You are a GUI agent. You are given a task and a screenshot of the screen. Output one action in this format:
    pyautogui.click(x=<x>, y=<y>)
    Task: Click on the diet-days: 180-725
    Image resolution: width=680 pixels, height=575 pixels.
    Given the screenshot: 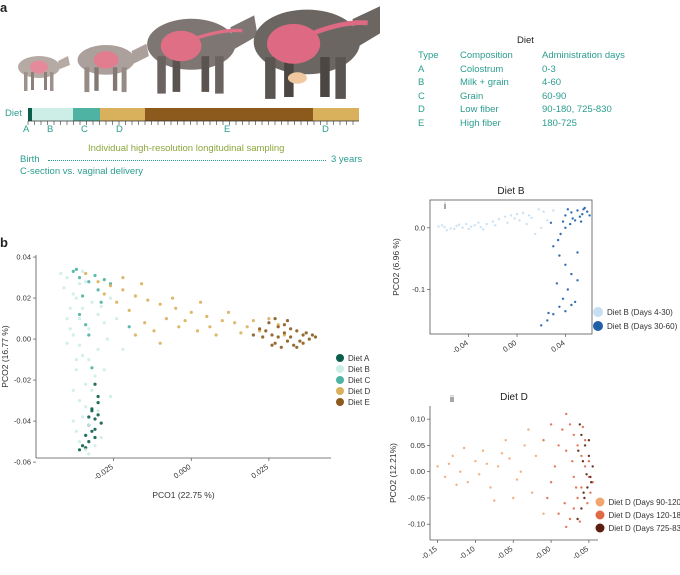 What is the action you would take?
    pyautogui.click(x=559, y=123)
    